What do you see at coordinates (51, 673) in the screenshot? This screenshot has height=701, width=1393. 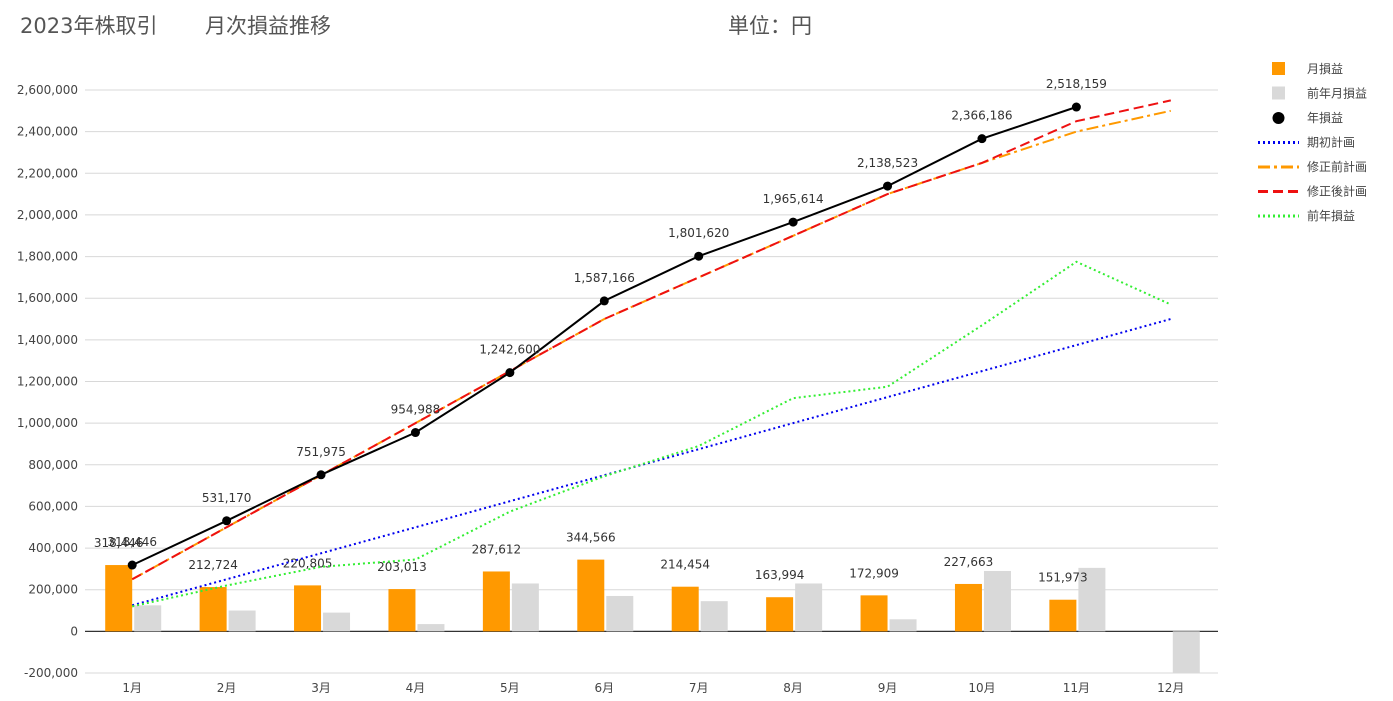 I see `y-tick-label: -200,000` at bounding box center [51, 673].